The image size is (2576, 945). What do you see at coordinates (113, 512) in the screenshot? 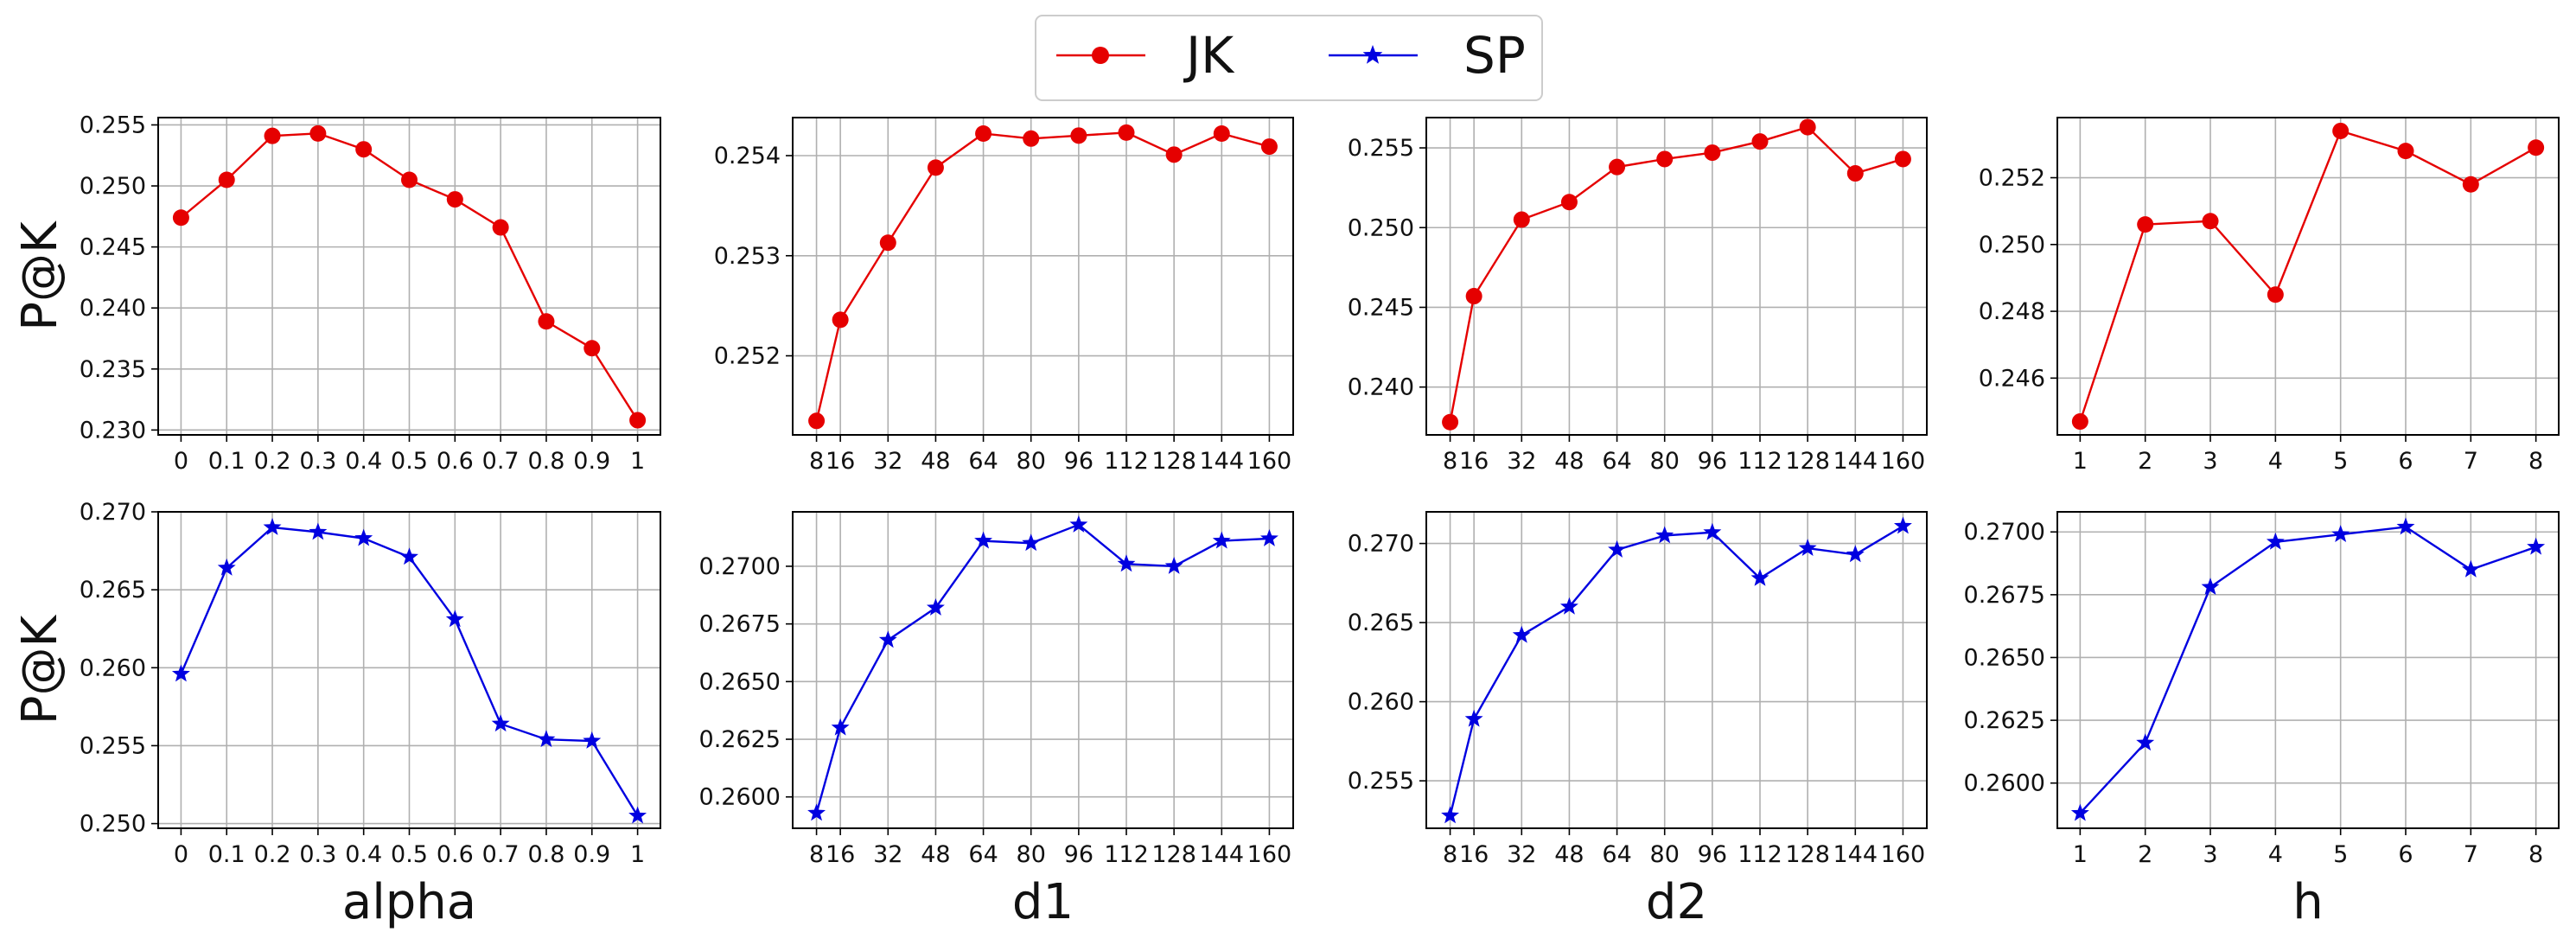
I see `y-tick-label: 0.270` at bounding box center [113, 512].